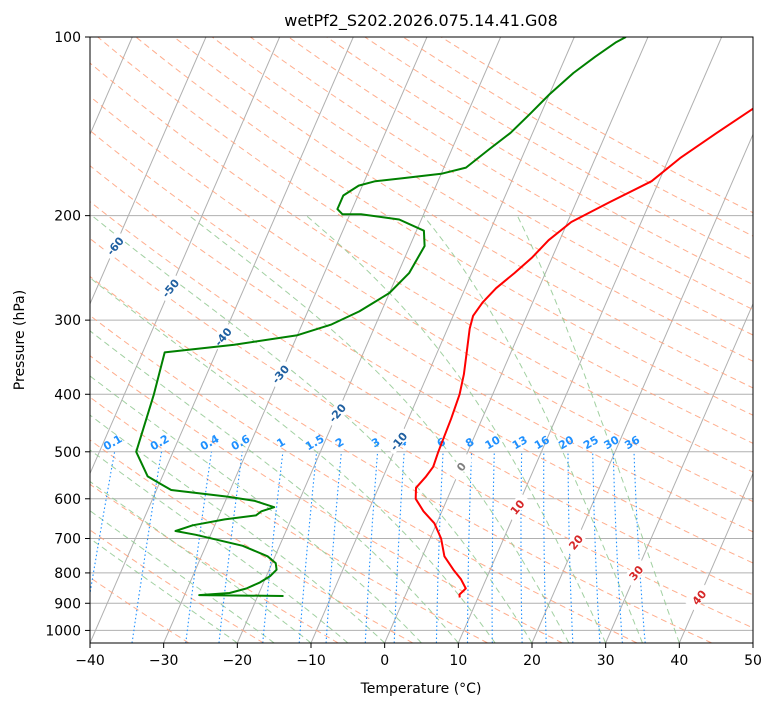 This screenshot has width=775, height=708. Describe the element at coordinates (67, 500) in the screenshot. I see `y-tick-label: 600` at that location.